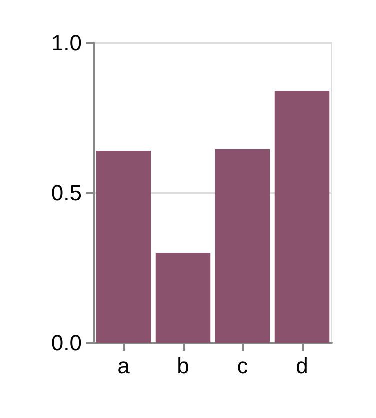 The height and width of the screenshot is (418, 376). What do you see at coordinates (66, 43) in the screenshot?
I see `y-tick-label: 1.0` at bounding box center [66, 43].